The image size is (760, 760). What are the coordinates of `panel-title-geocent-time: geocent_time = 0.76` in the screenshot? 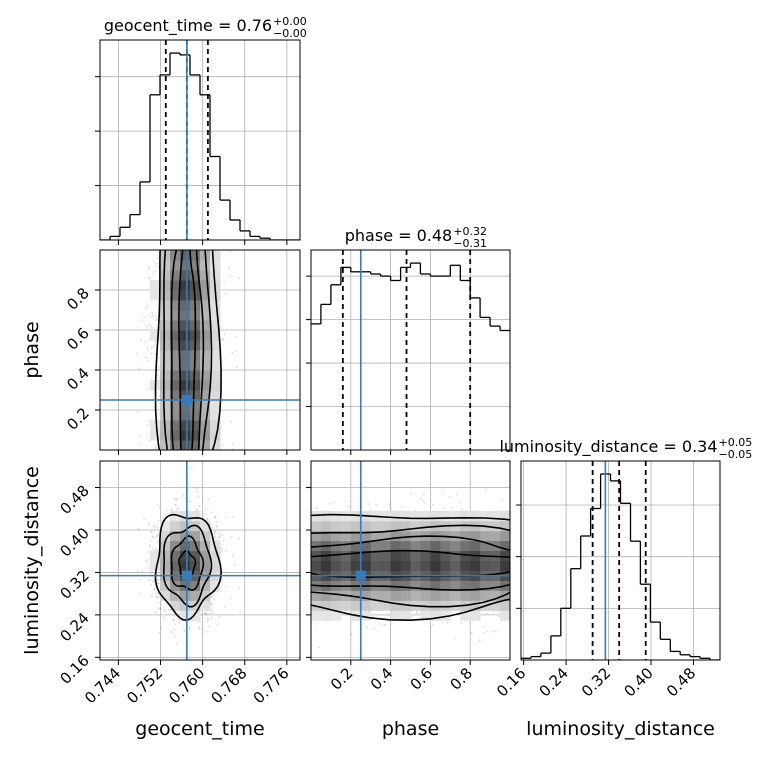 It's located at (188, 26).